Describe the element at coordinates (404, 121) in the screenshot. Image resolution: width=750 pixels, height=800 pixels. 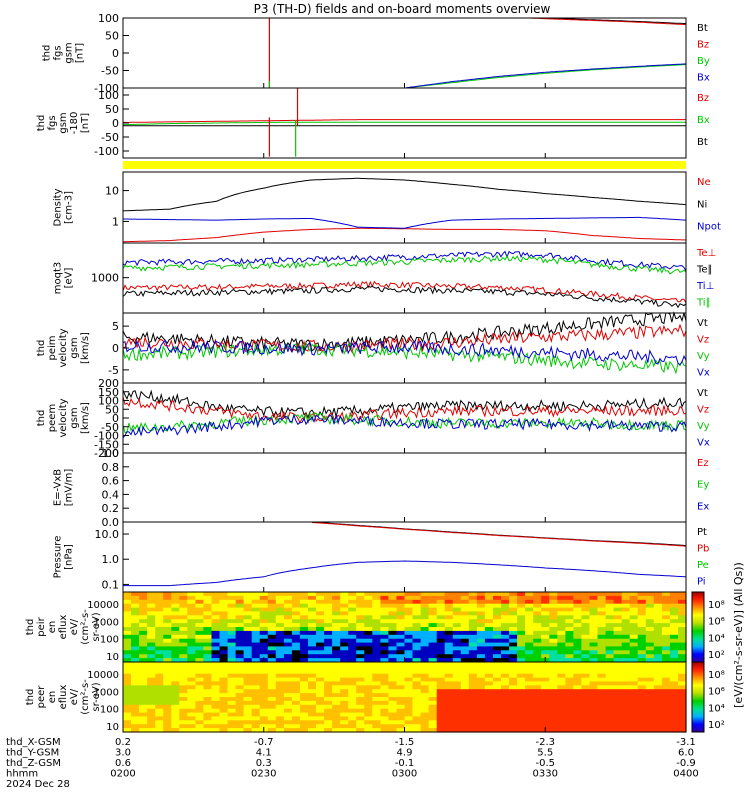
I see `series-line-Bz` at that location.